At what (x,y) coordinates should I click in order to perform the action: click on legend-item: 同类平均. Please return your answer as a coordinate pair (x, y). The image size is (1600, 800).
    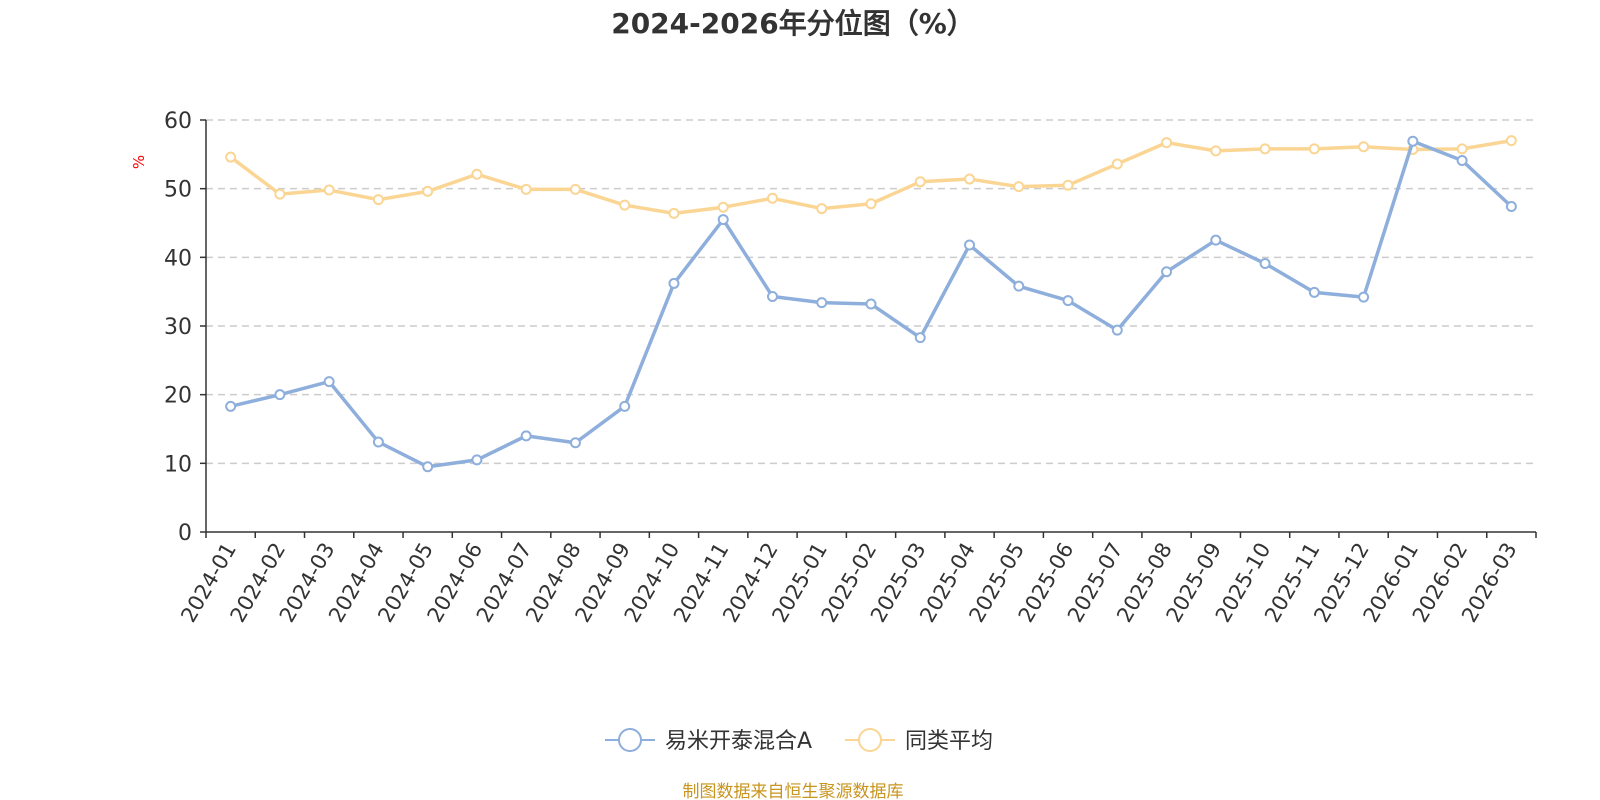
    Looking at the image, I should click on (919, 741).